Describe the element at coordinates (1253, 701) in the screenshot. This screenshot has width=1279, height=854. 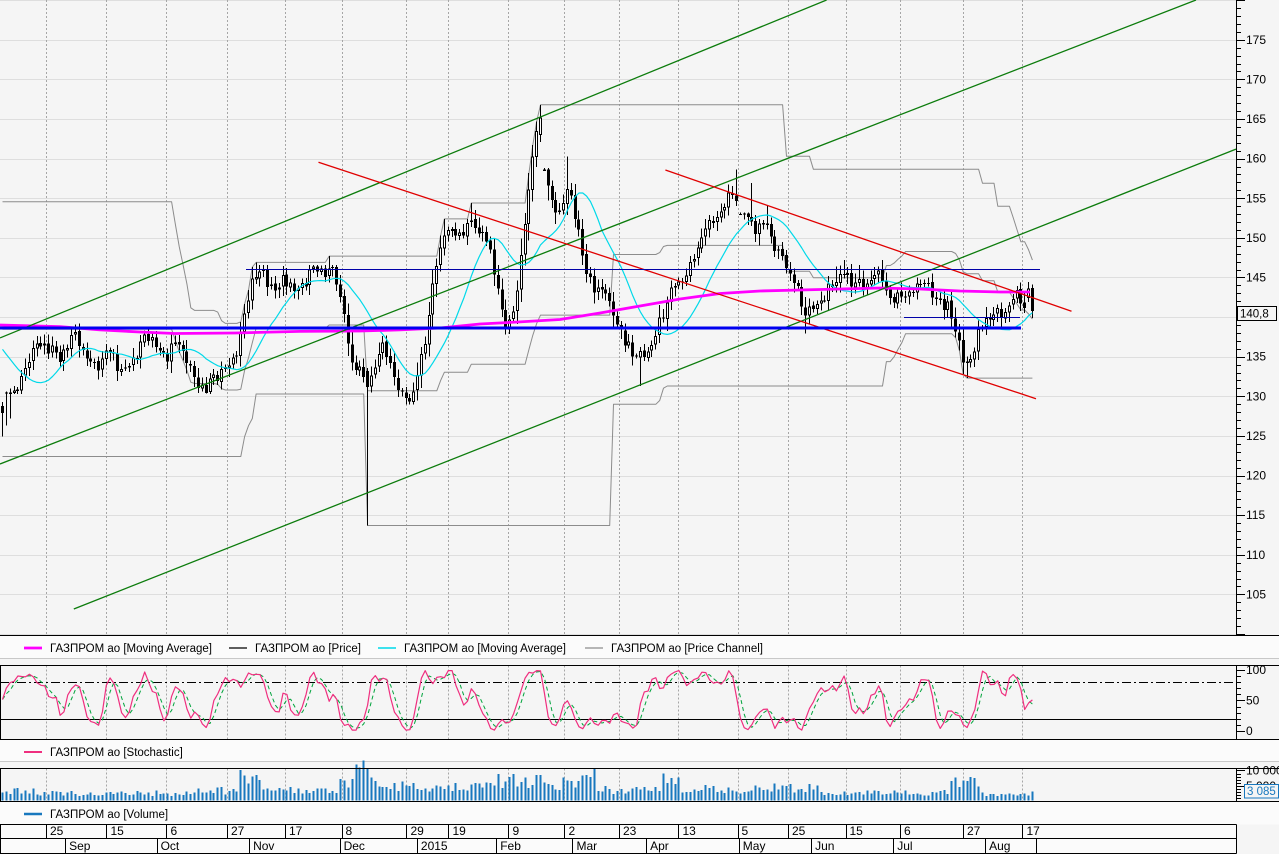
I see `svg-text: 50` at that location.